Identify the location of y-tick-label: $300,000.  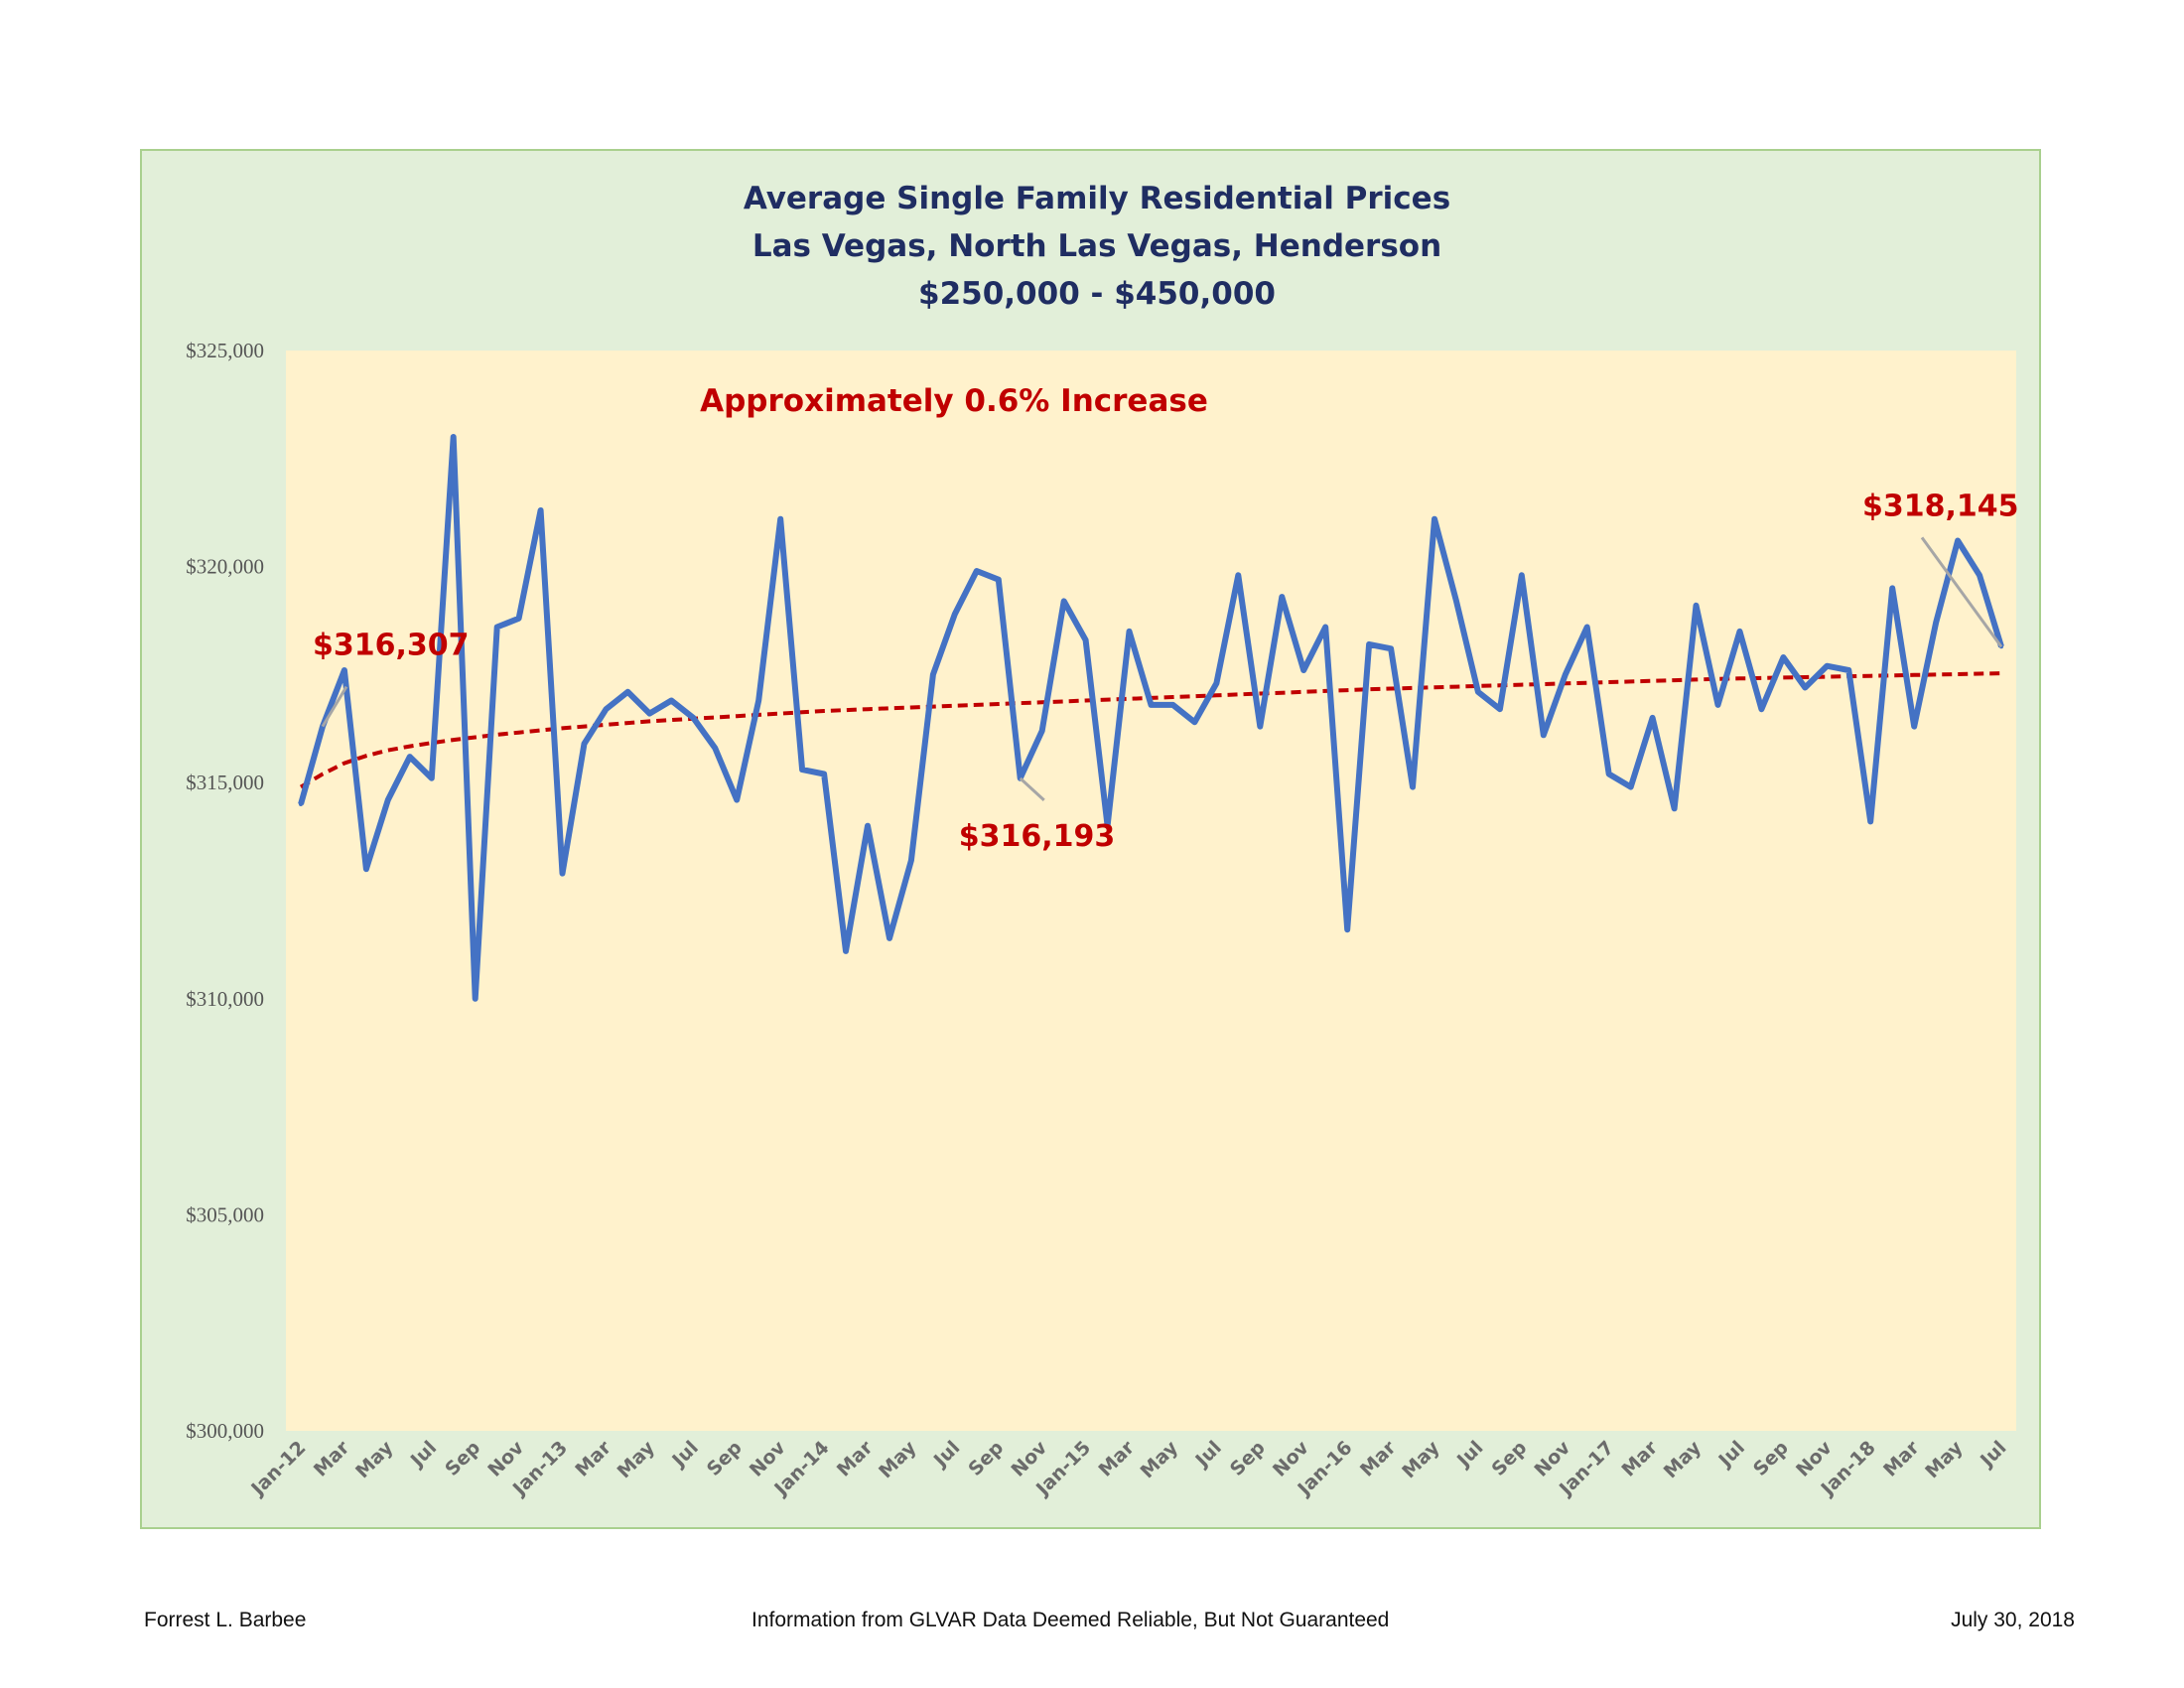
(225, 1431).